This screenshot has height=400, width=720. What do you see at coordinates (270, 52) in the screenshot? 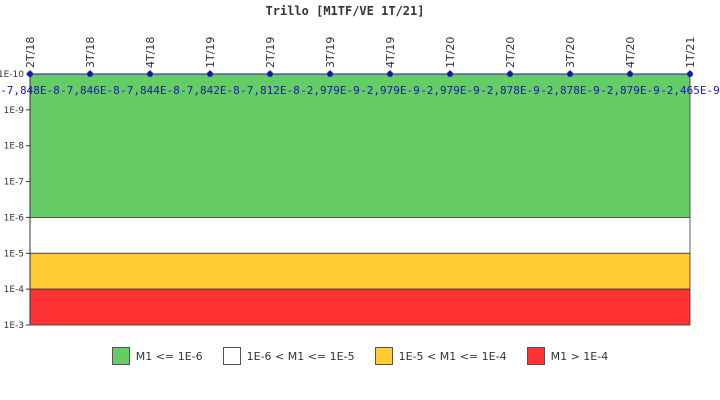
I see `x-tick-label: 2T/19` at bounding box center [270, 52].